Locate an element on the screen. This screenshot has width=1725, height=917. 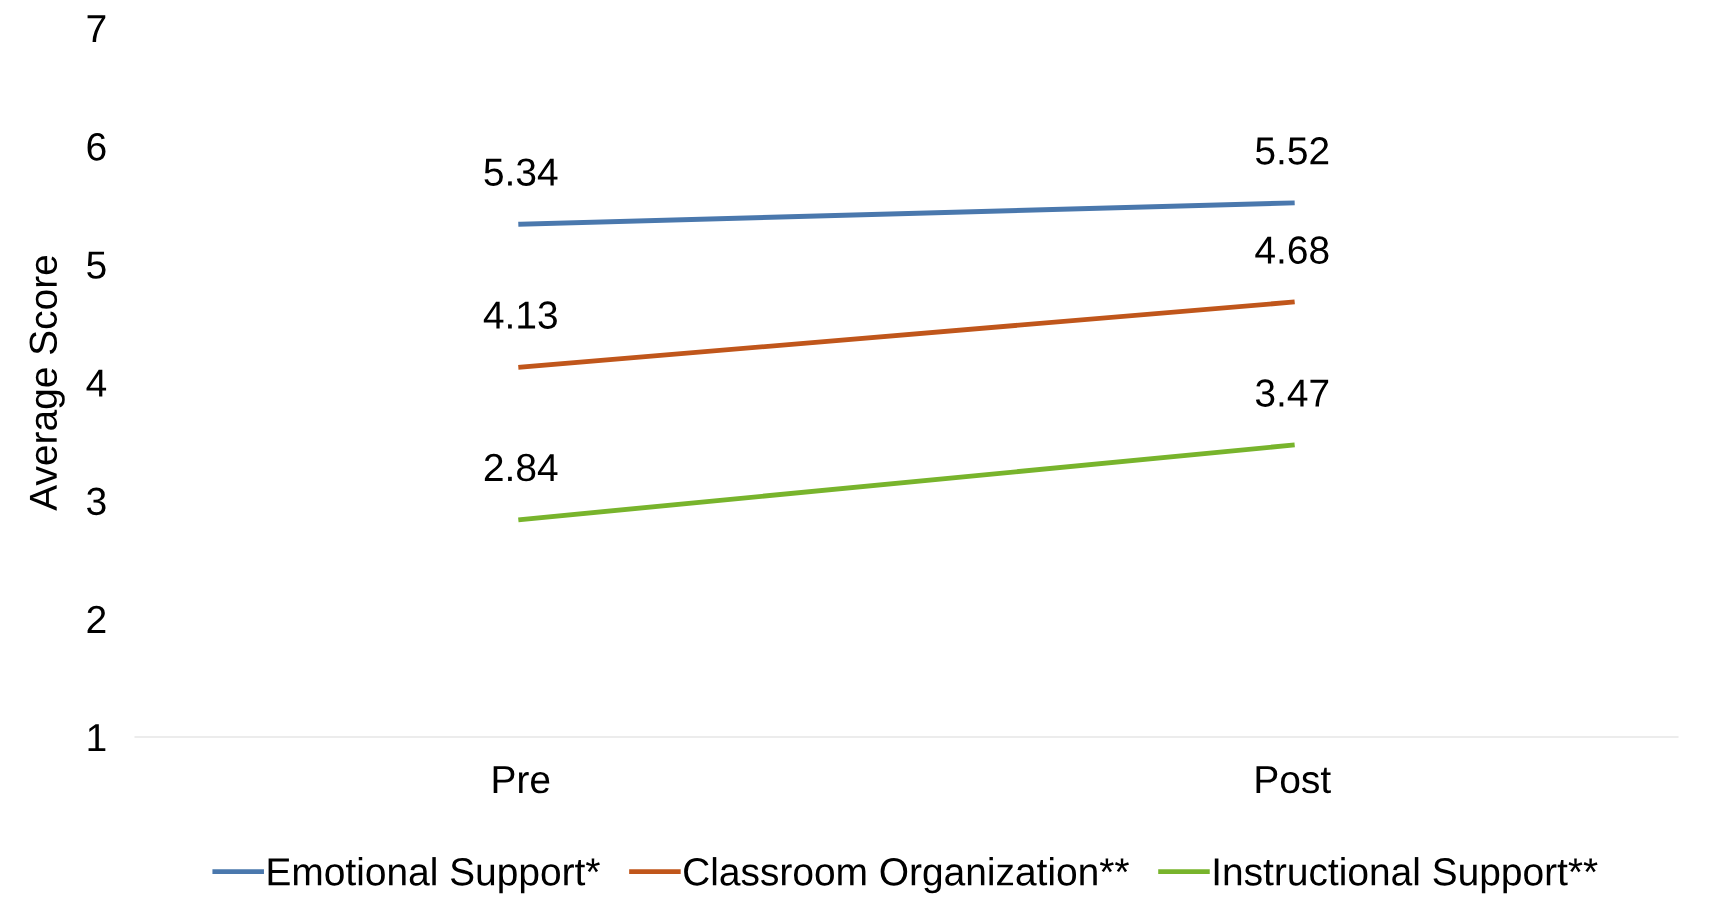
legend-label: Classroom Organization** is located at coordinates (906, 875).